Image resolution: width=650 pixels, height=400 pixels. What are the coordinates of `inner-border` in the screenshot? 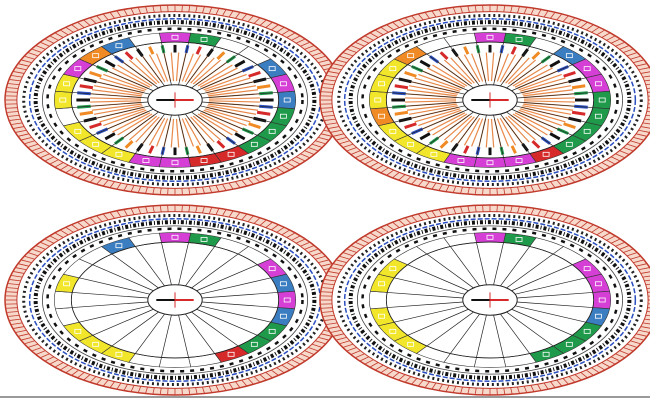 It's located at (175, 300).